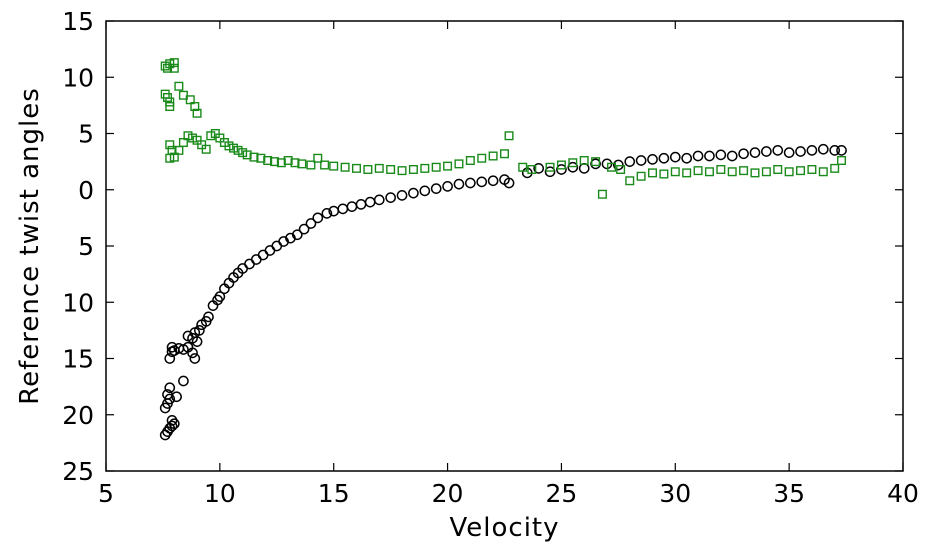 The width and height of the screenshot is (925, 546). I want to click on y-axis-label: Reference twist angles, so click(30, 246).